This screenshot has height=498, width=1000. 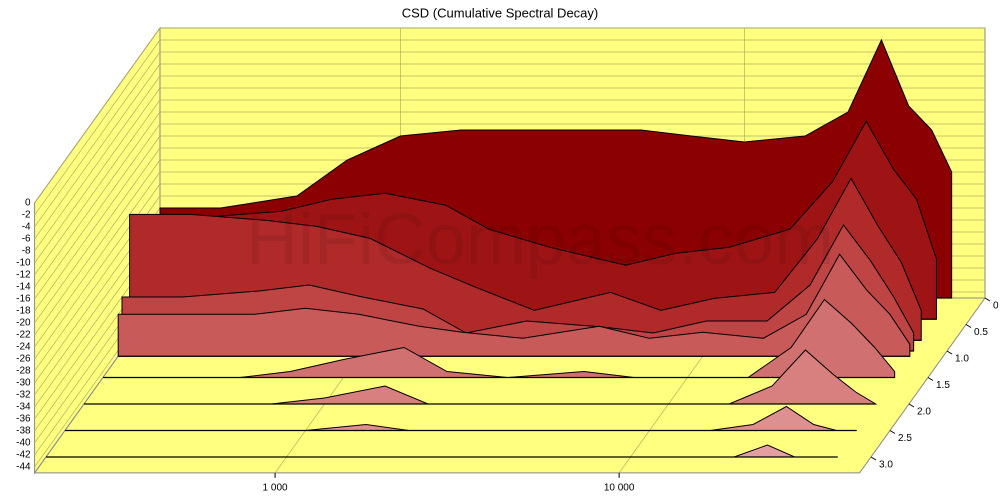 What do you see at coordinates (23, 383) in the screenshot?
I see `y-tick-label: -30` at bounding box center [23, 383].